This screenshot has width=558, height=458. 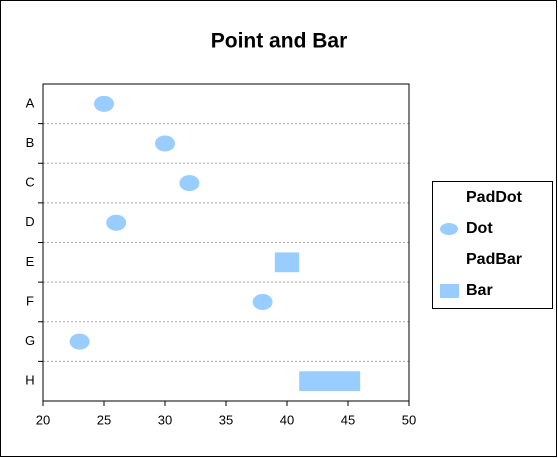 What do you see at coordinates (30, 102) in the screenshot?
I see `y-tick-label: A` at bounding box center [30, 102].